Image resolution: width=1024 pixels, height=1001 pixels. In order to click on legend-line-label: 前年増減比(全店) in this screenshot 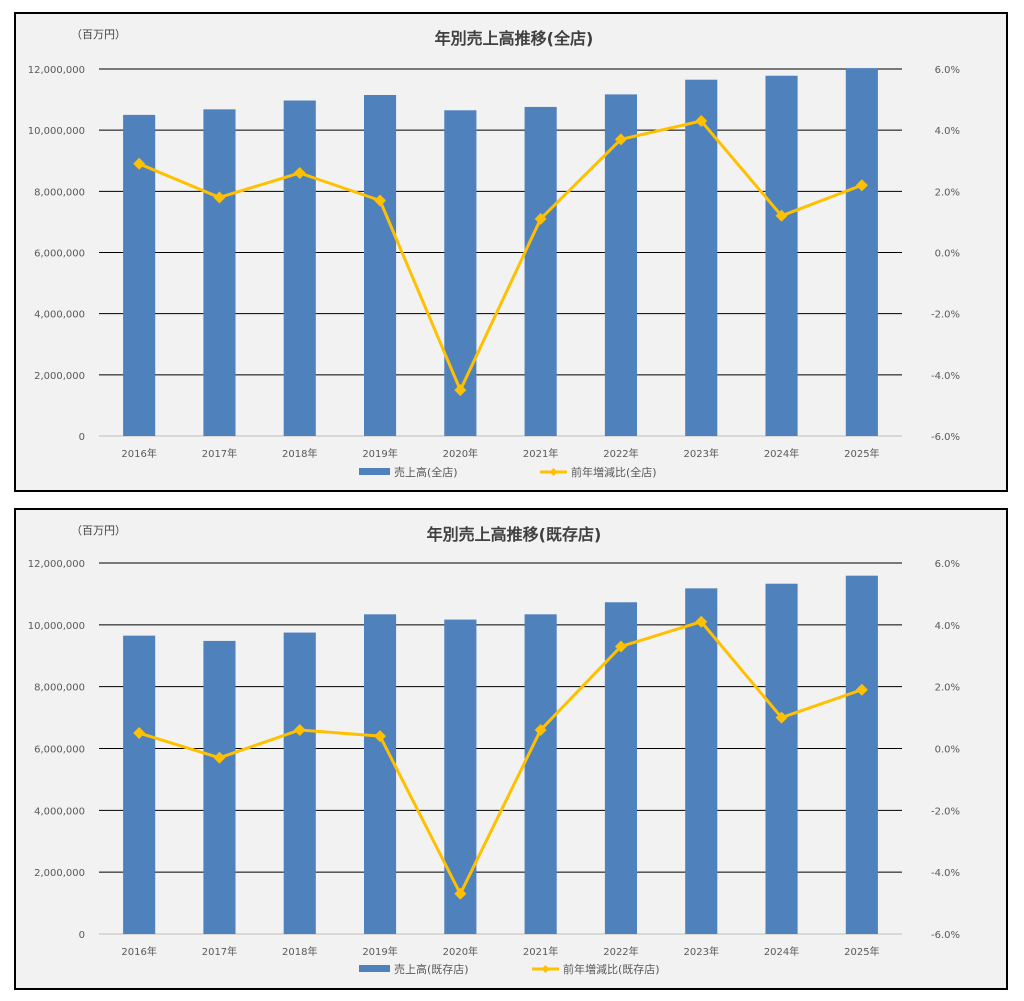, I will do `click(614, 472)`.